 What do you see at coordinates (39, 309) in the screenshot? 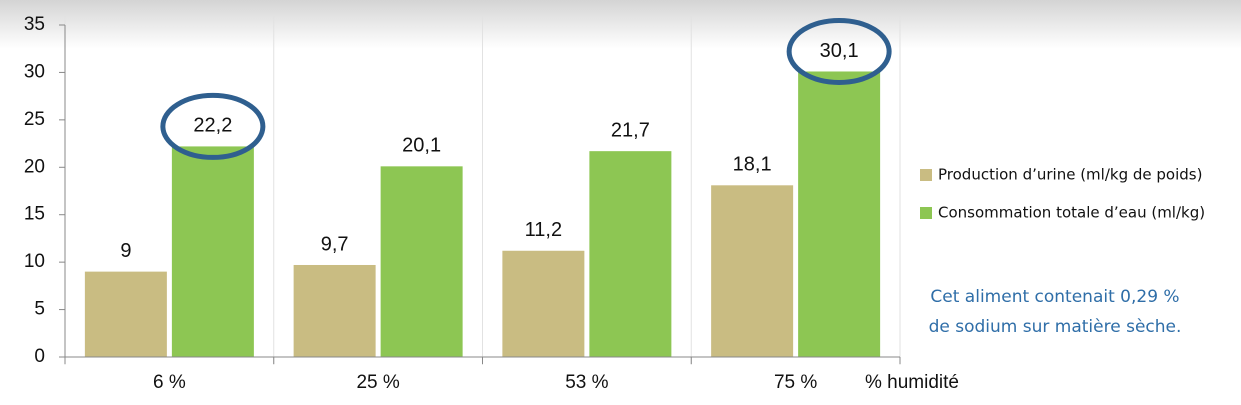
I see `y-tick-label: 5` at bounding box center [39, 309].